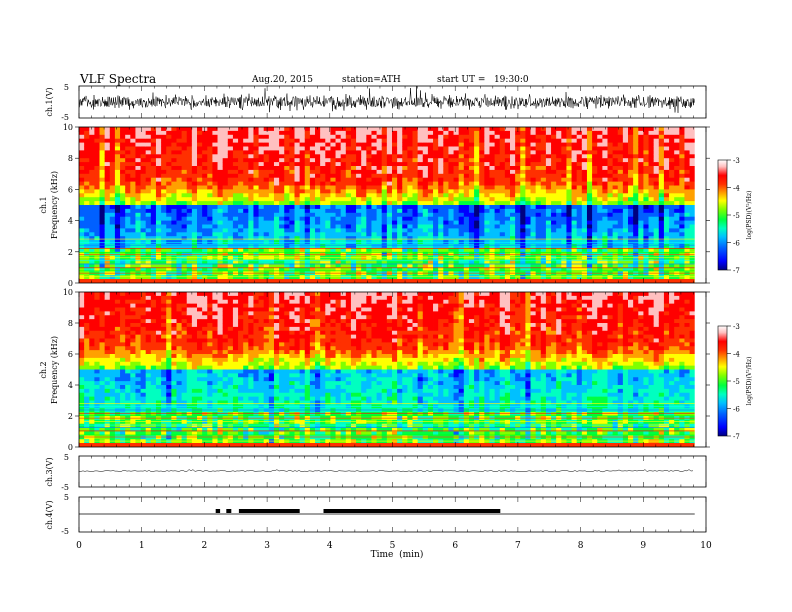  Describe the element at coordinates (736, 355) in the screenshot. I see `colorbar-tick-label-2-1: -4` at that location.